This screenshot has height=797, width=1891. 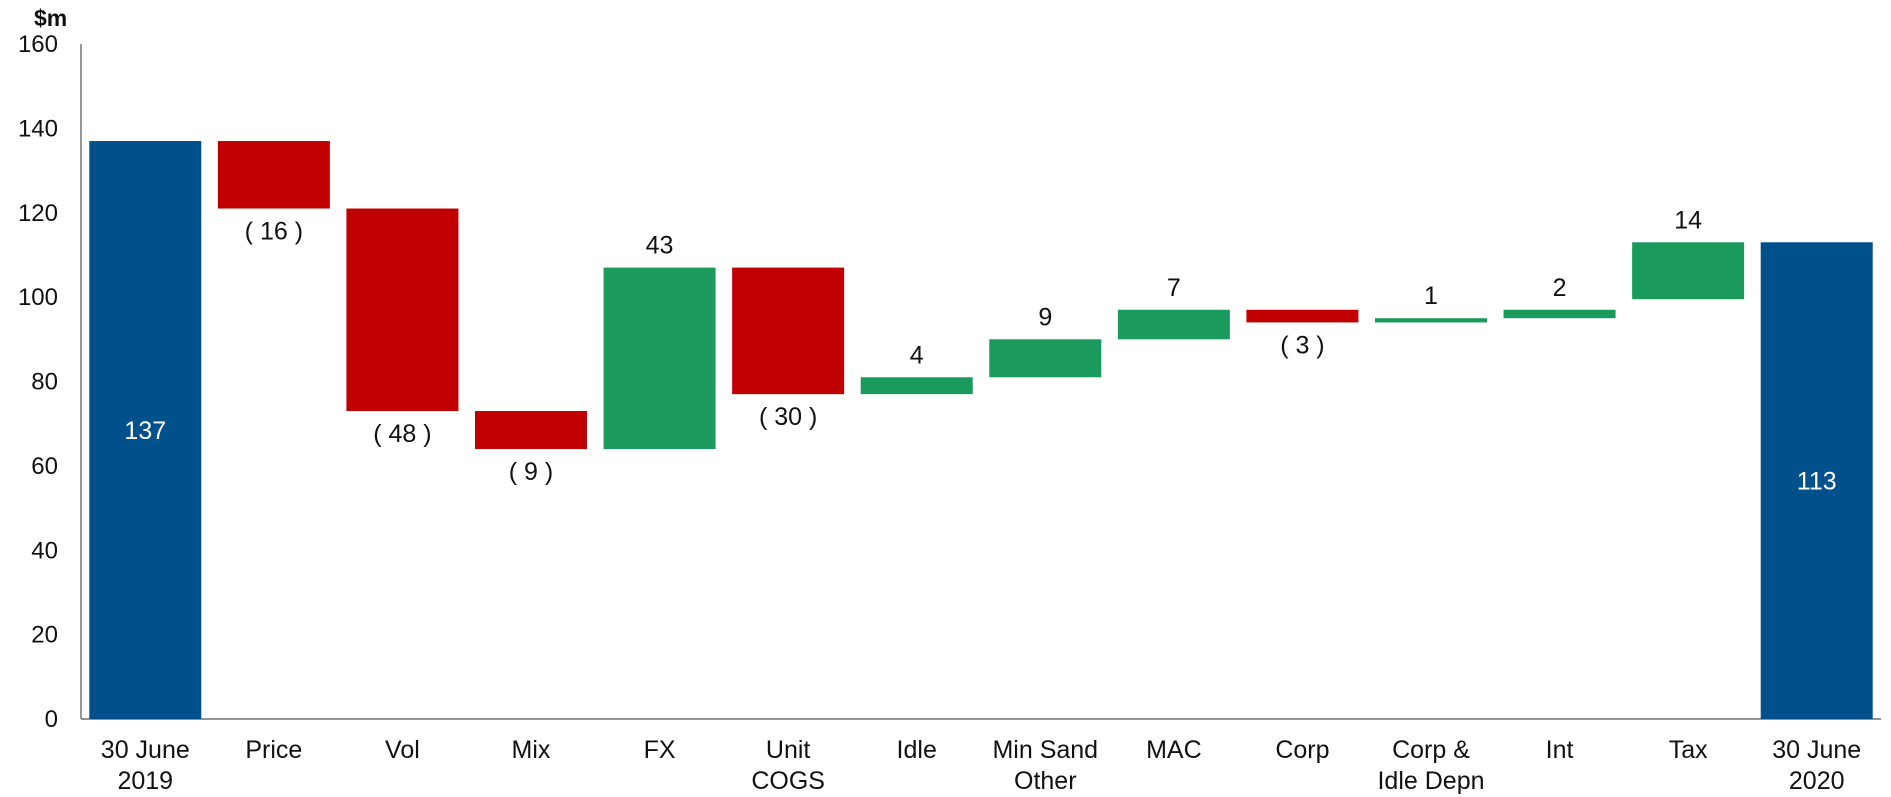 What do you see at coordinates (44, 466) in the screenshot?
I see `y-tick-label: 60` at bounding box center [44, 466].